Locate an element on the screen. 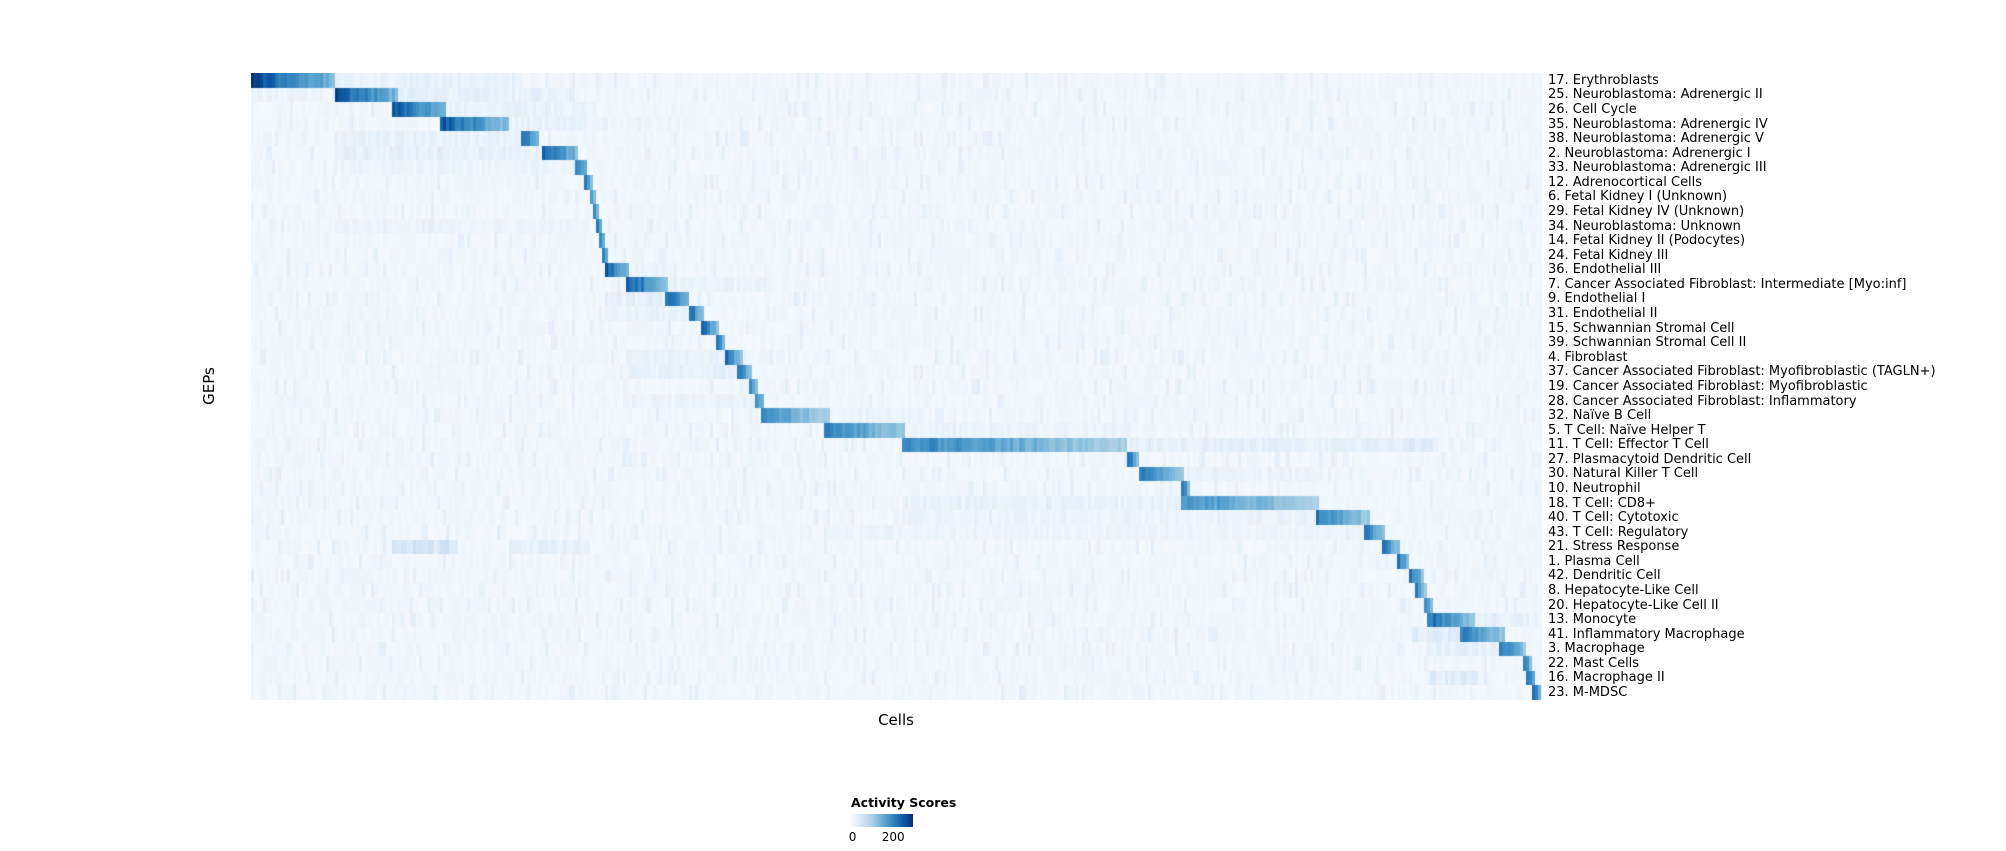 Image resolution: width=2006 pixels, height=851 pixels. row-label: 33. Neuroblastoma: Adrenergic III is located at coordinates (1657, 168).